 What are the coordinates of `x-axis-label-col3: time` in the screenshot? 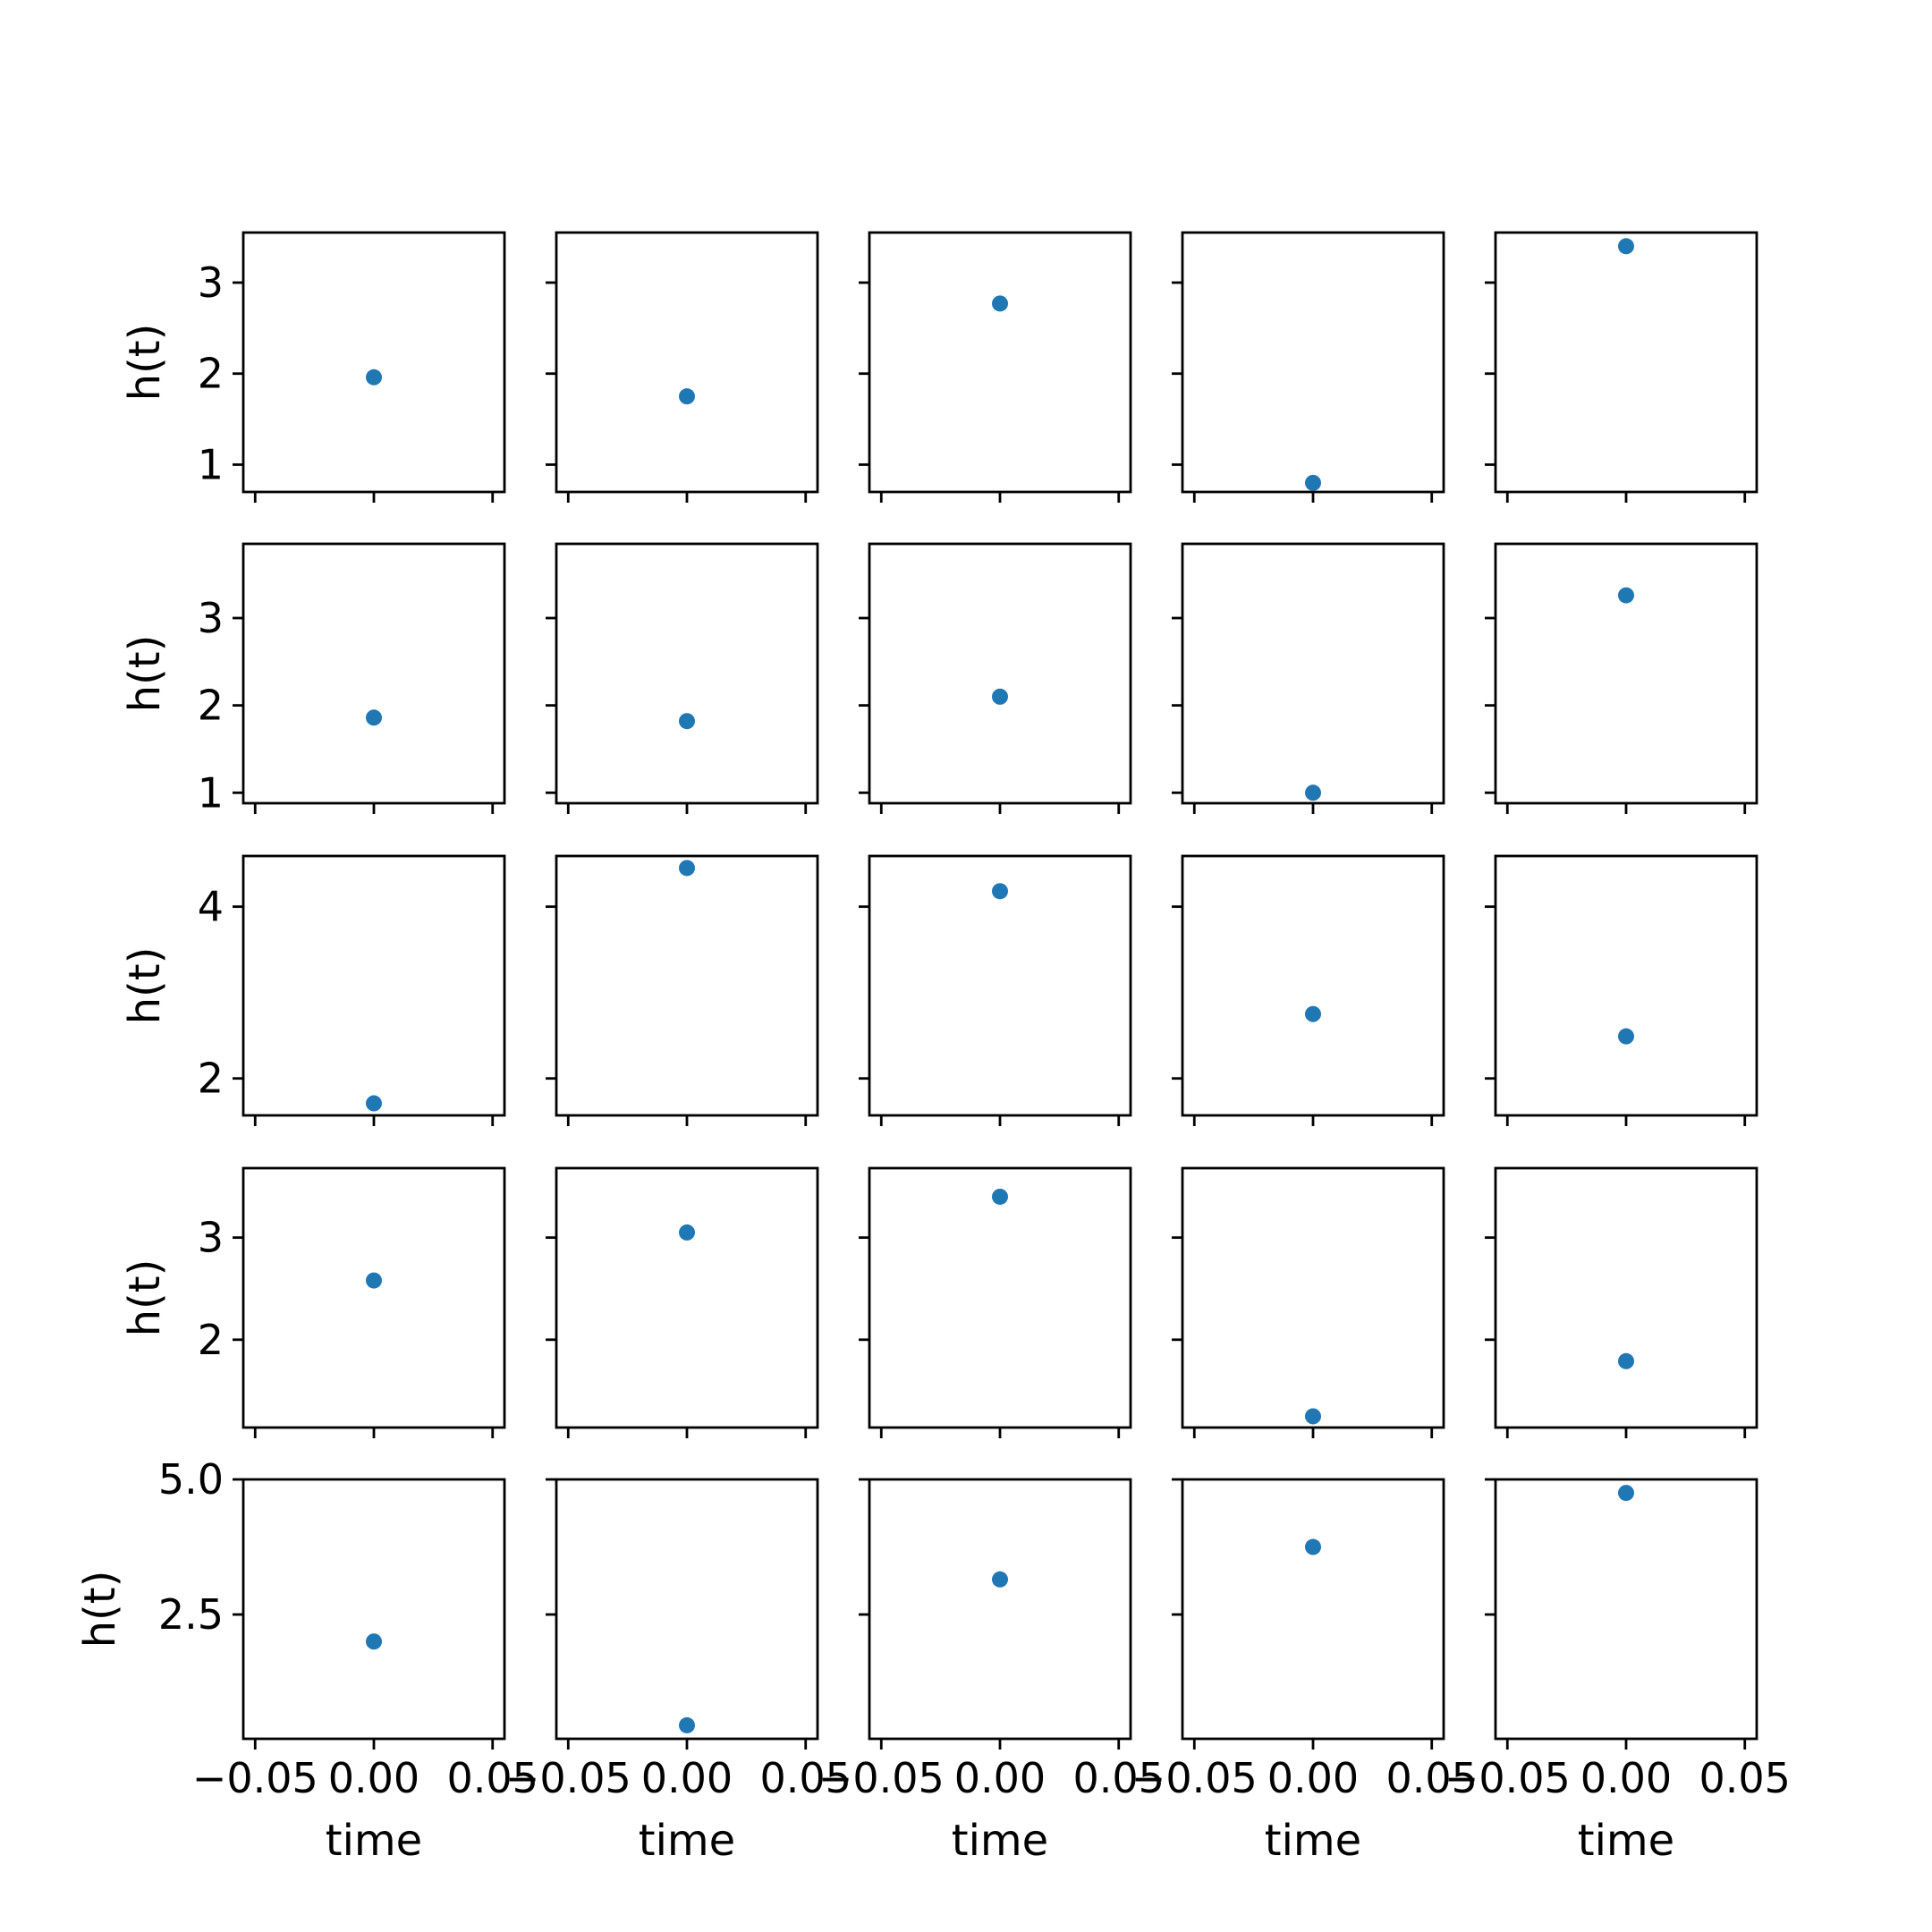 It's located at (1000, 1841).